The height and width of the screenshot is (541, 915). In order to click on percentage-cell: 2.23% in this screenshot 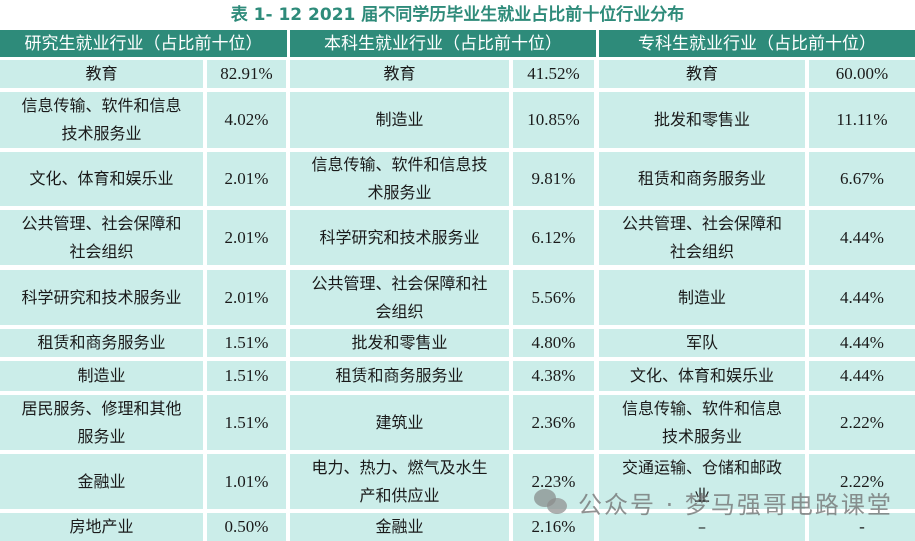, I will do `click(553, 481)`.